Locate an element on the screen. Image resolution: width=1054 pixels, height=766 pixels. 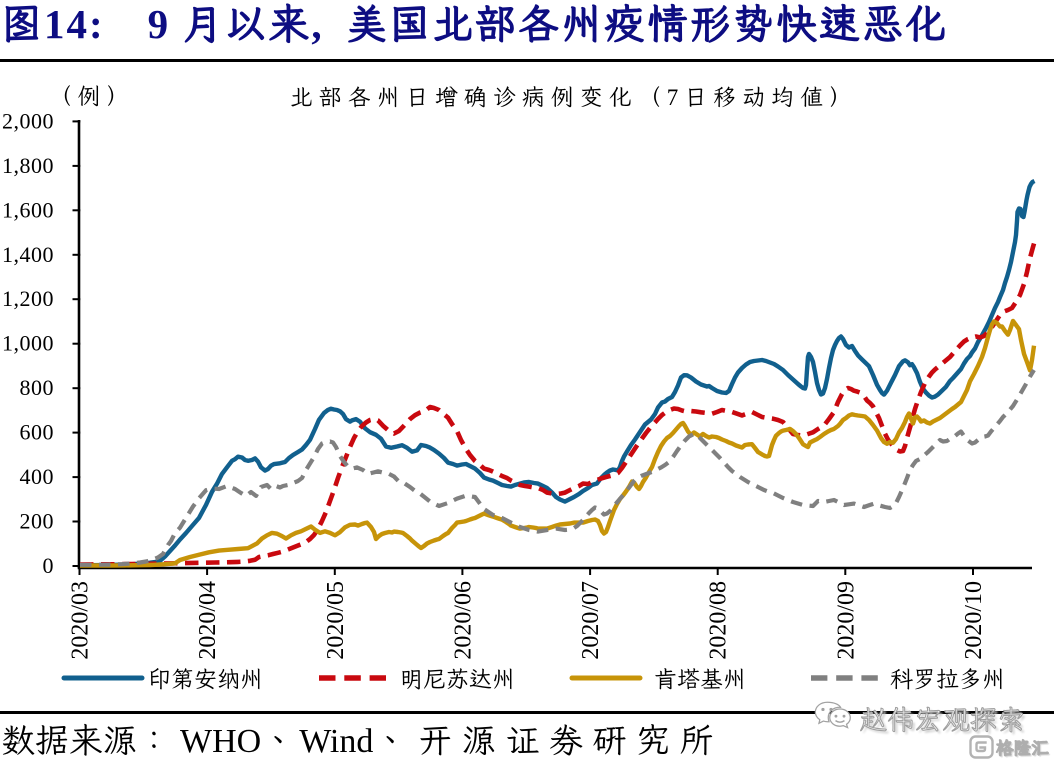
svg-text: 2020/10 is located at coordinates (974, 620).